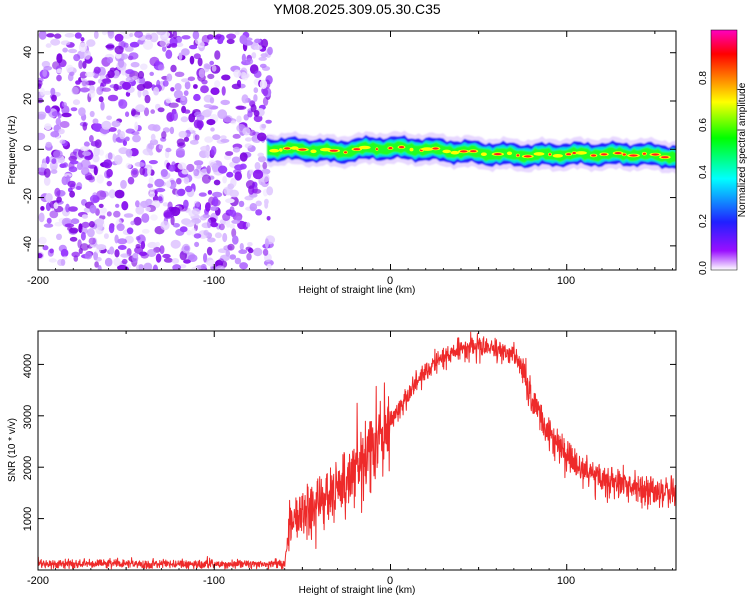 The width and height of the screenshot is (750, 600). What do you see at coordinates (38, 581) in the screenshot?
I see `bottom-xtick-label: -200` at bounding box center [38, 581].